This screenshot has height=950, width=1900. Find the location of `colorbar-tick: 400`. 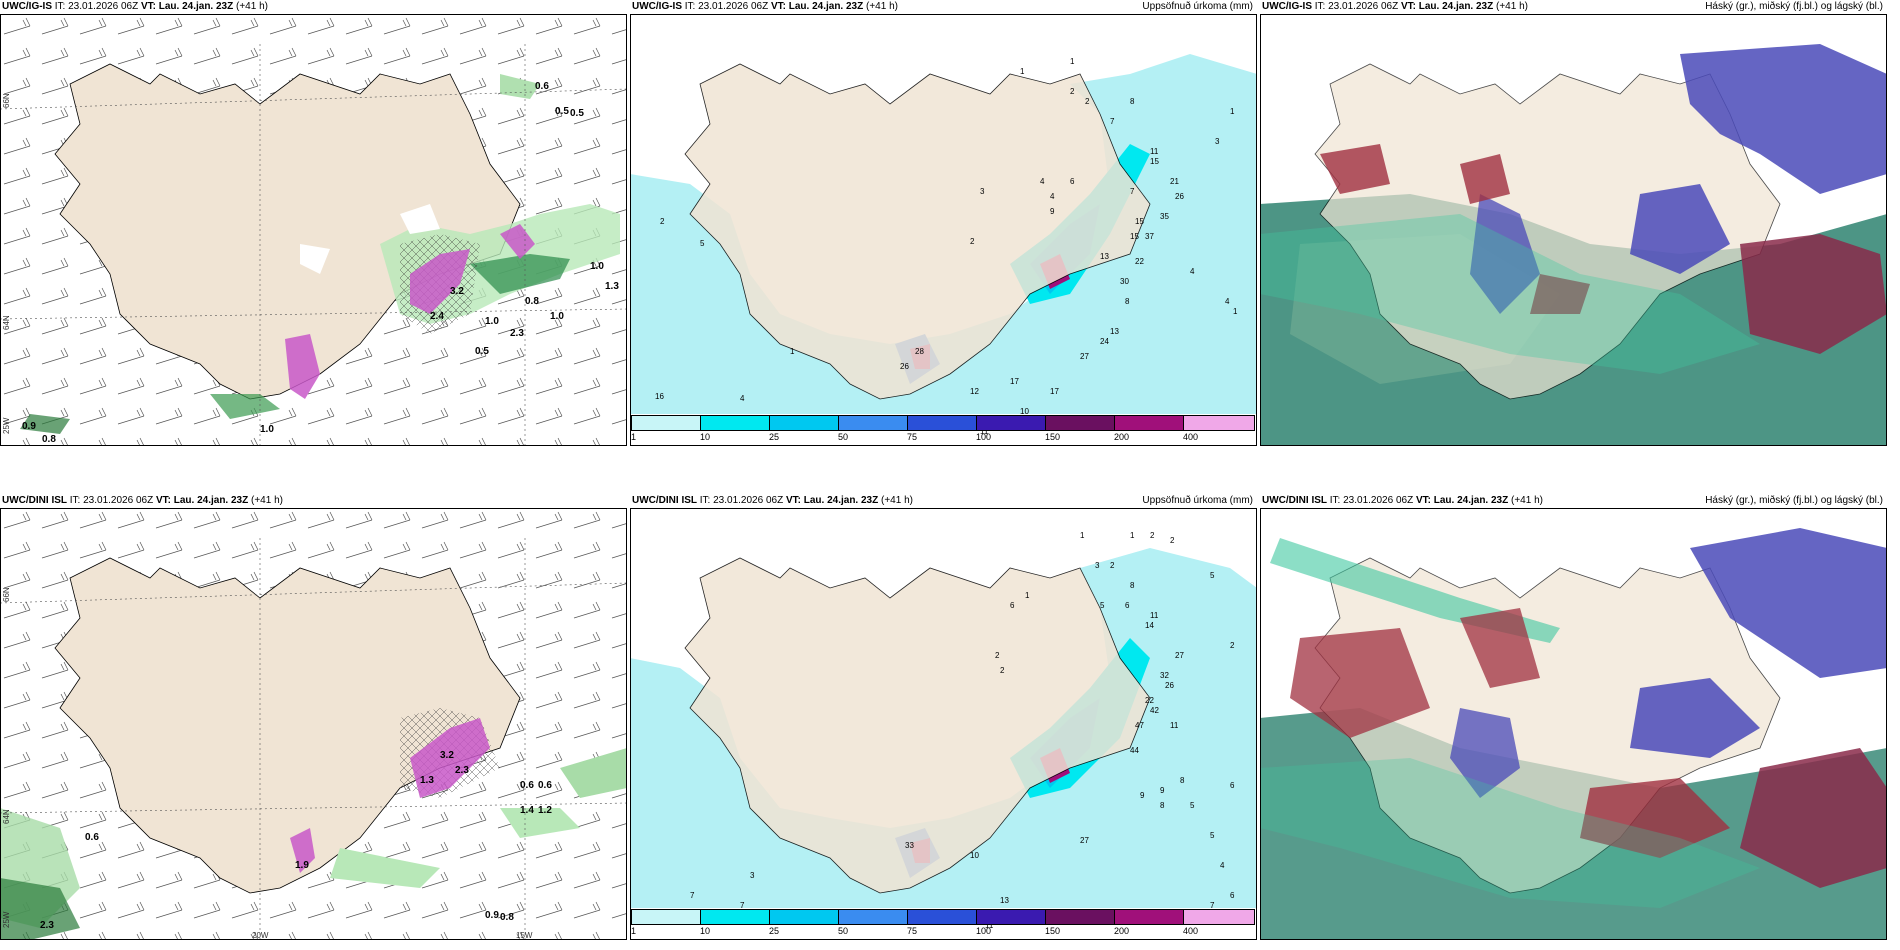

colorbar-tick: 400 is located at coordinates (1191, 437).